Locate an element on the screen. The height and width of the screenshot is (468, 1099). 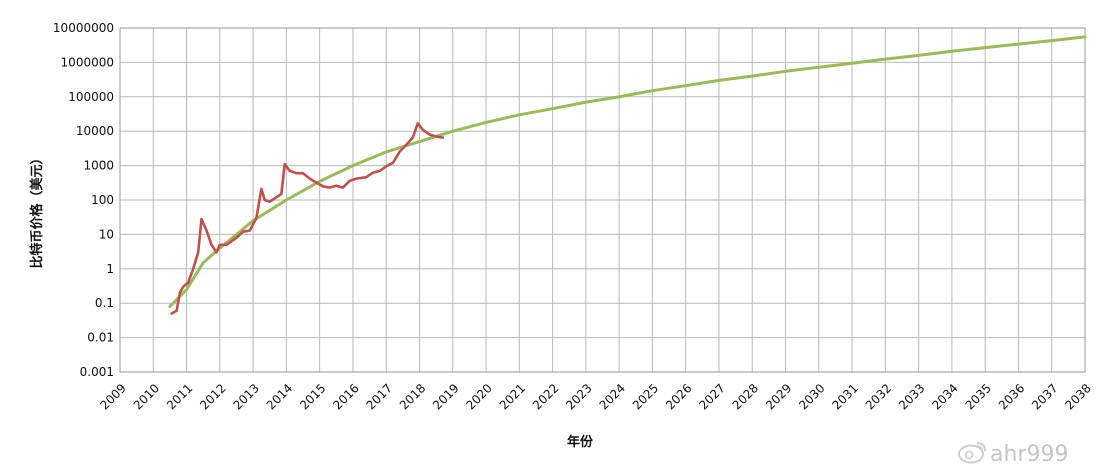
y-tick-label: 100 is located at coordinates (102, 200).